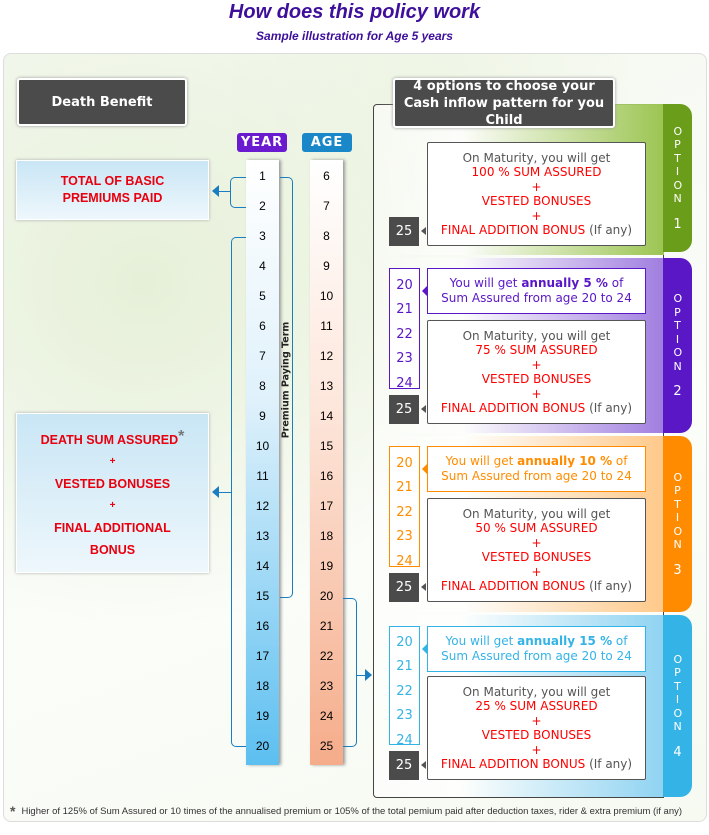  I want to click on page-subtitle: Sample illustration for Age 5 years, so click(354, 36).